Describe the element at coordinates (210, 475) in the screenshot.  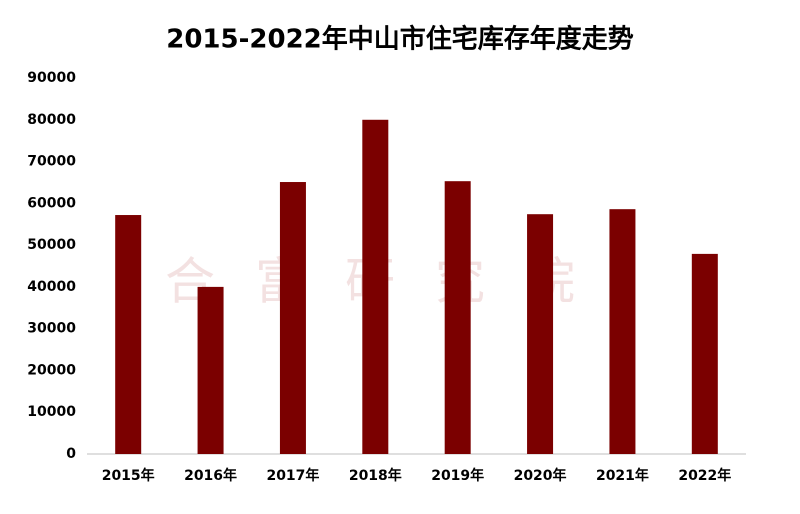
I see `x-tick-label: 2016年` at that location.